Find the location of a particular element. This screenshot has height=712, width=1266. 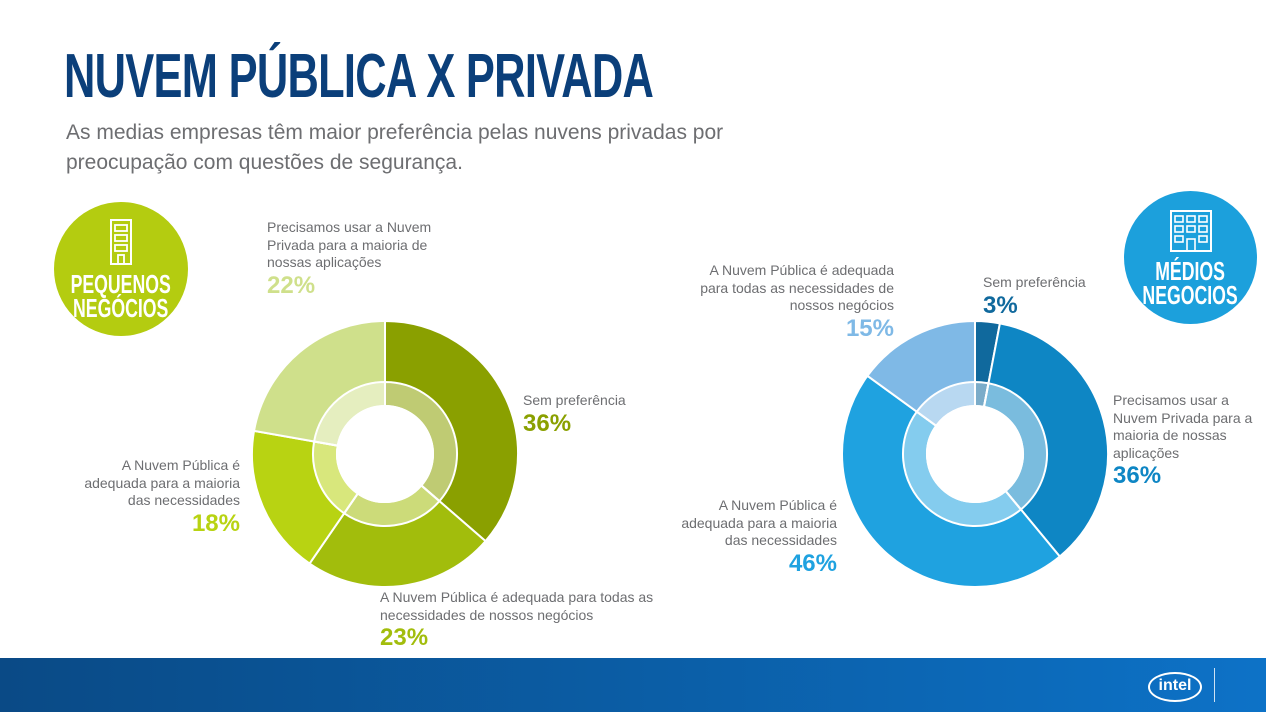

small-business-donut-chart is located at coordinates (385, 453).